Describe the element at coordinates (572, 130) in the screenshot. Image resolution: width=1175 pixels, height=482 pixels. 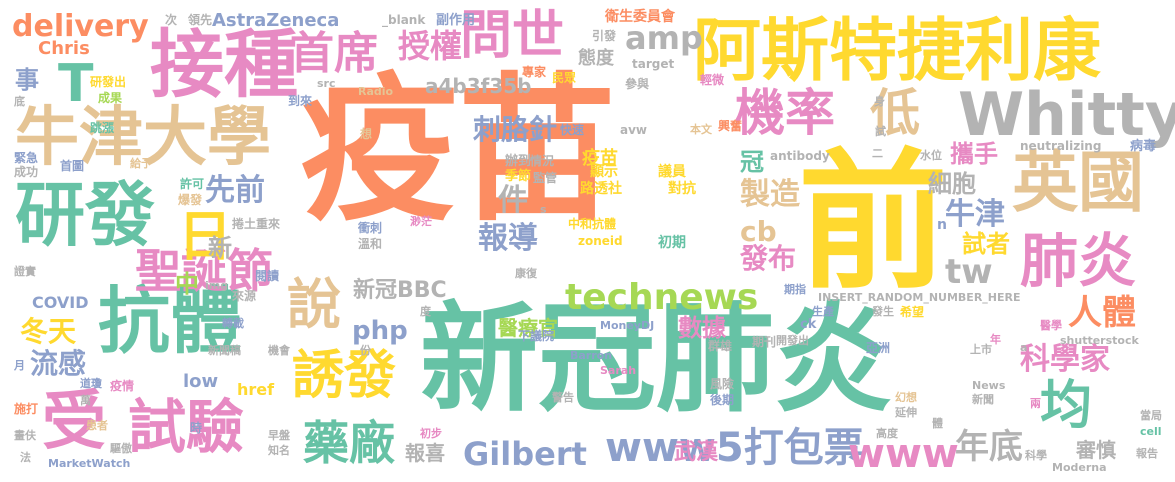
I see `cloud-word: 快速` at that location.